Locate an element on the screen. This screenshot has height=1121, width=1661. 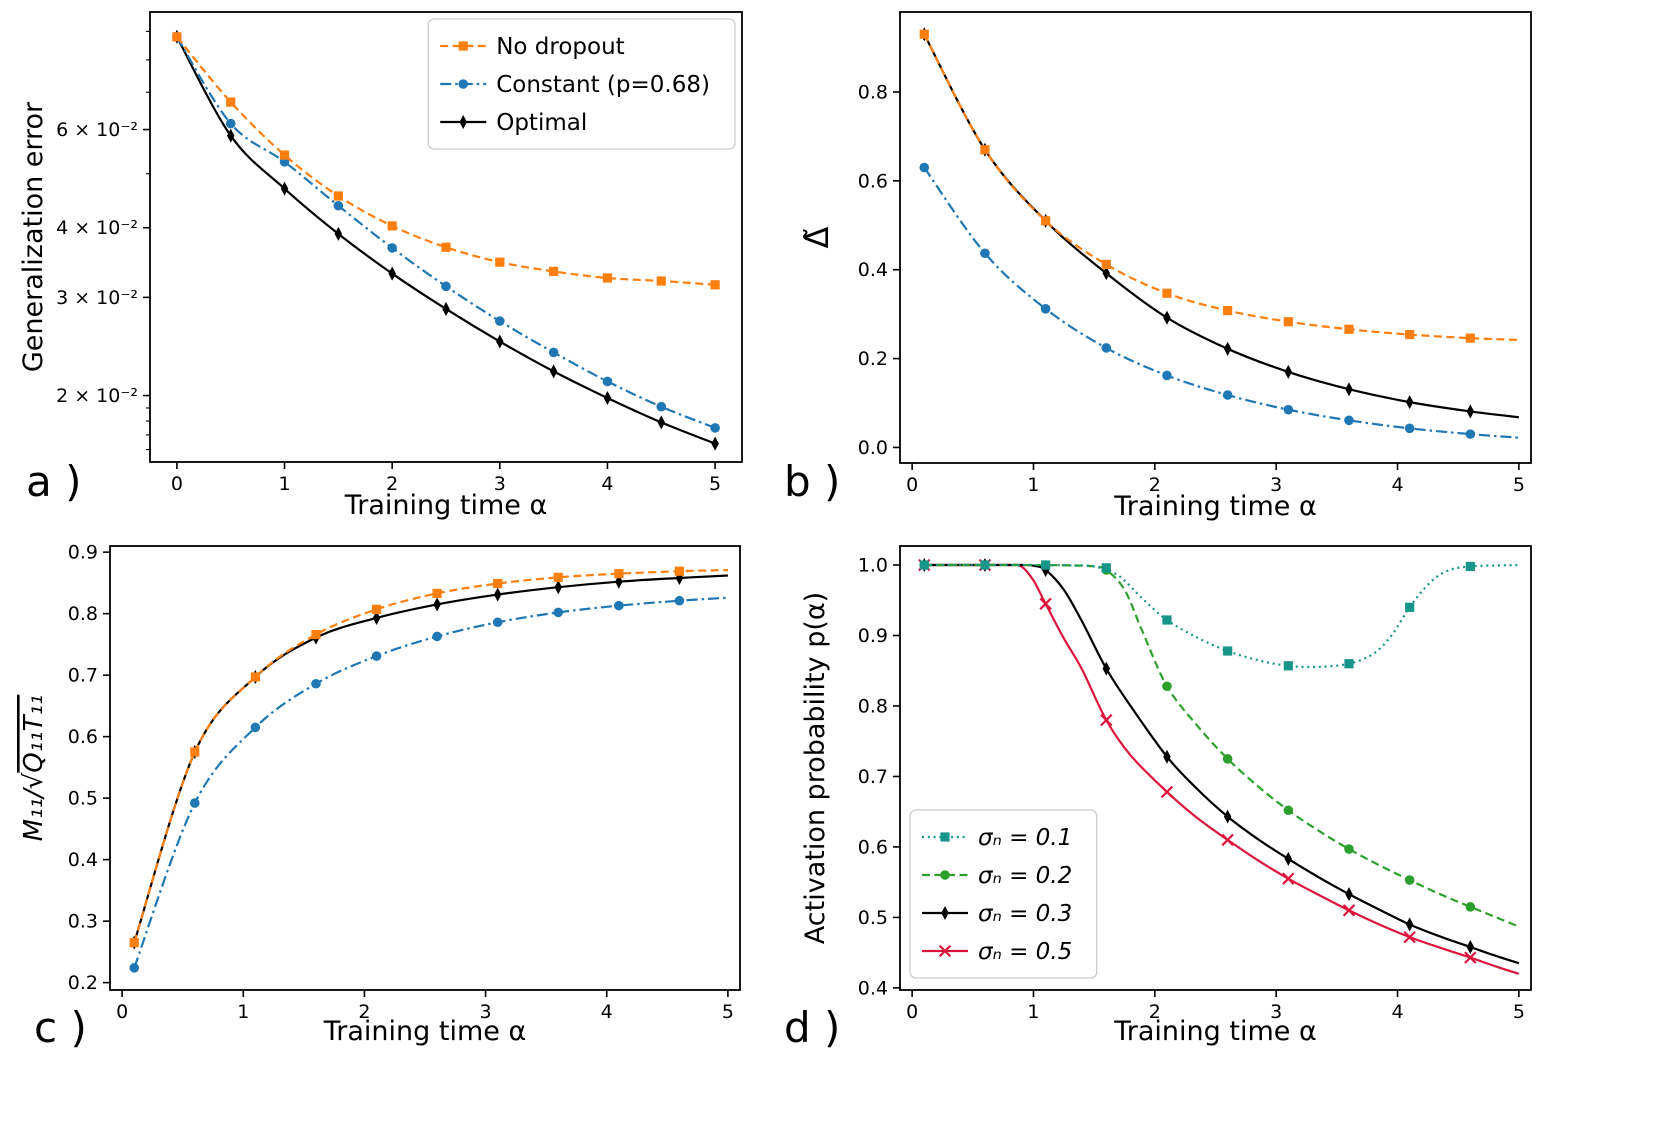
svg-text: 0.3 is located at coordinates (83, 922).